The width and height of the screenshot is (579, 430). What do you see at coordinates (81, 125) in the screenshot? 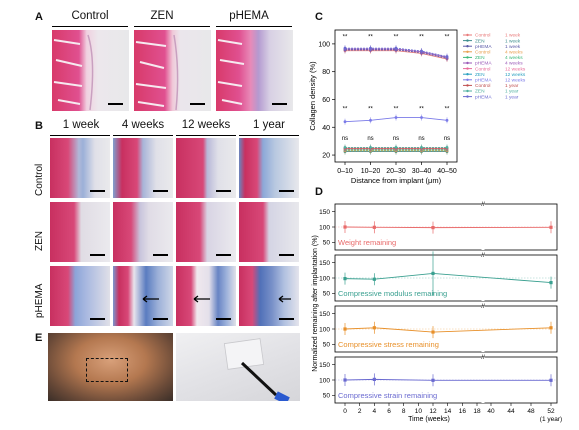
I see `panel-b-col-1week: 1 week` at bounding box center [81, 125].